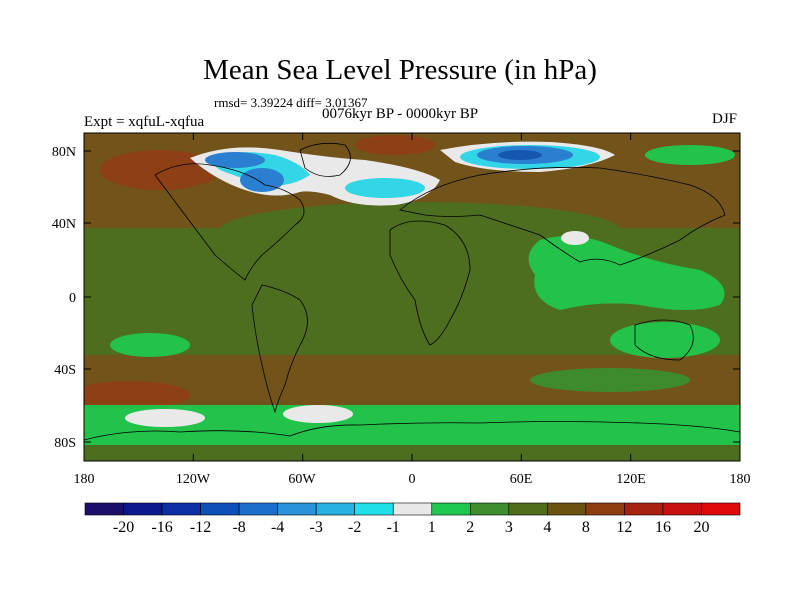 Image resolution: width=800 pixels, height=600 pixels. I want to click on white-patch-weddell, so click(318, 414).